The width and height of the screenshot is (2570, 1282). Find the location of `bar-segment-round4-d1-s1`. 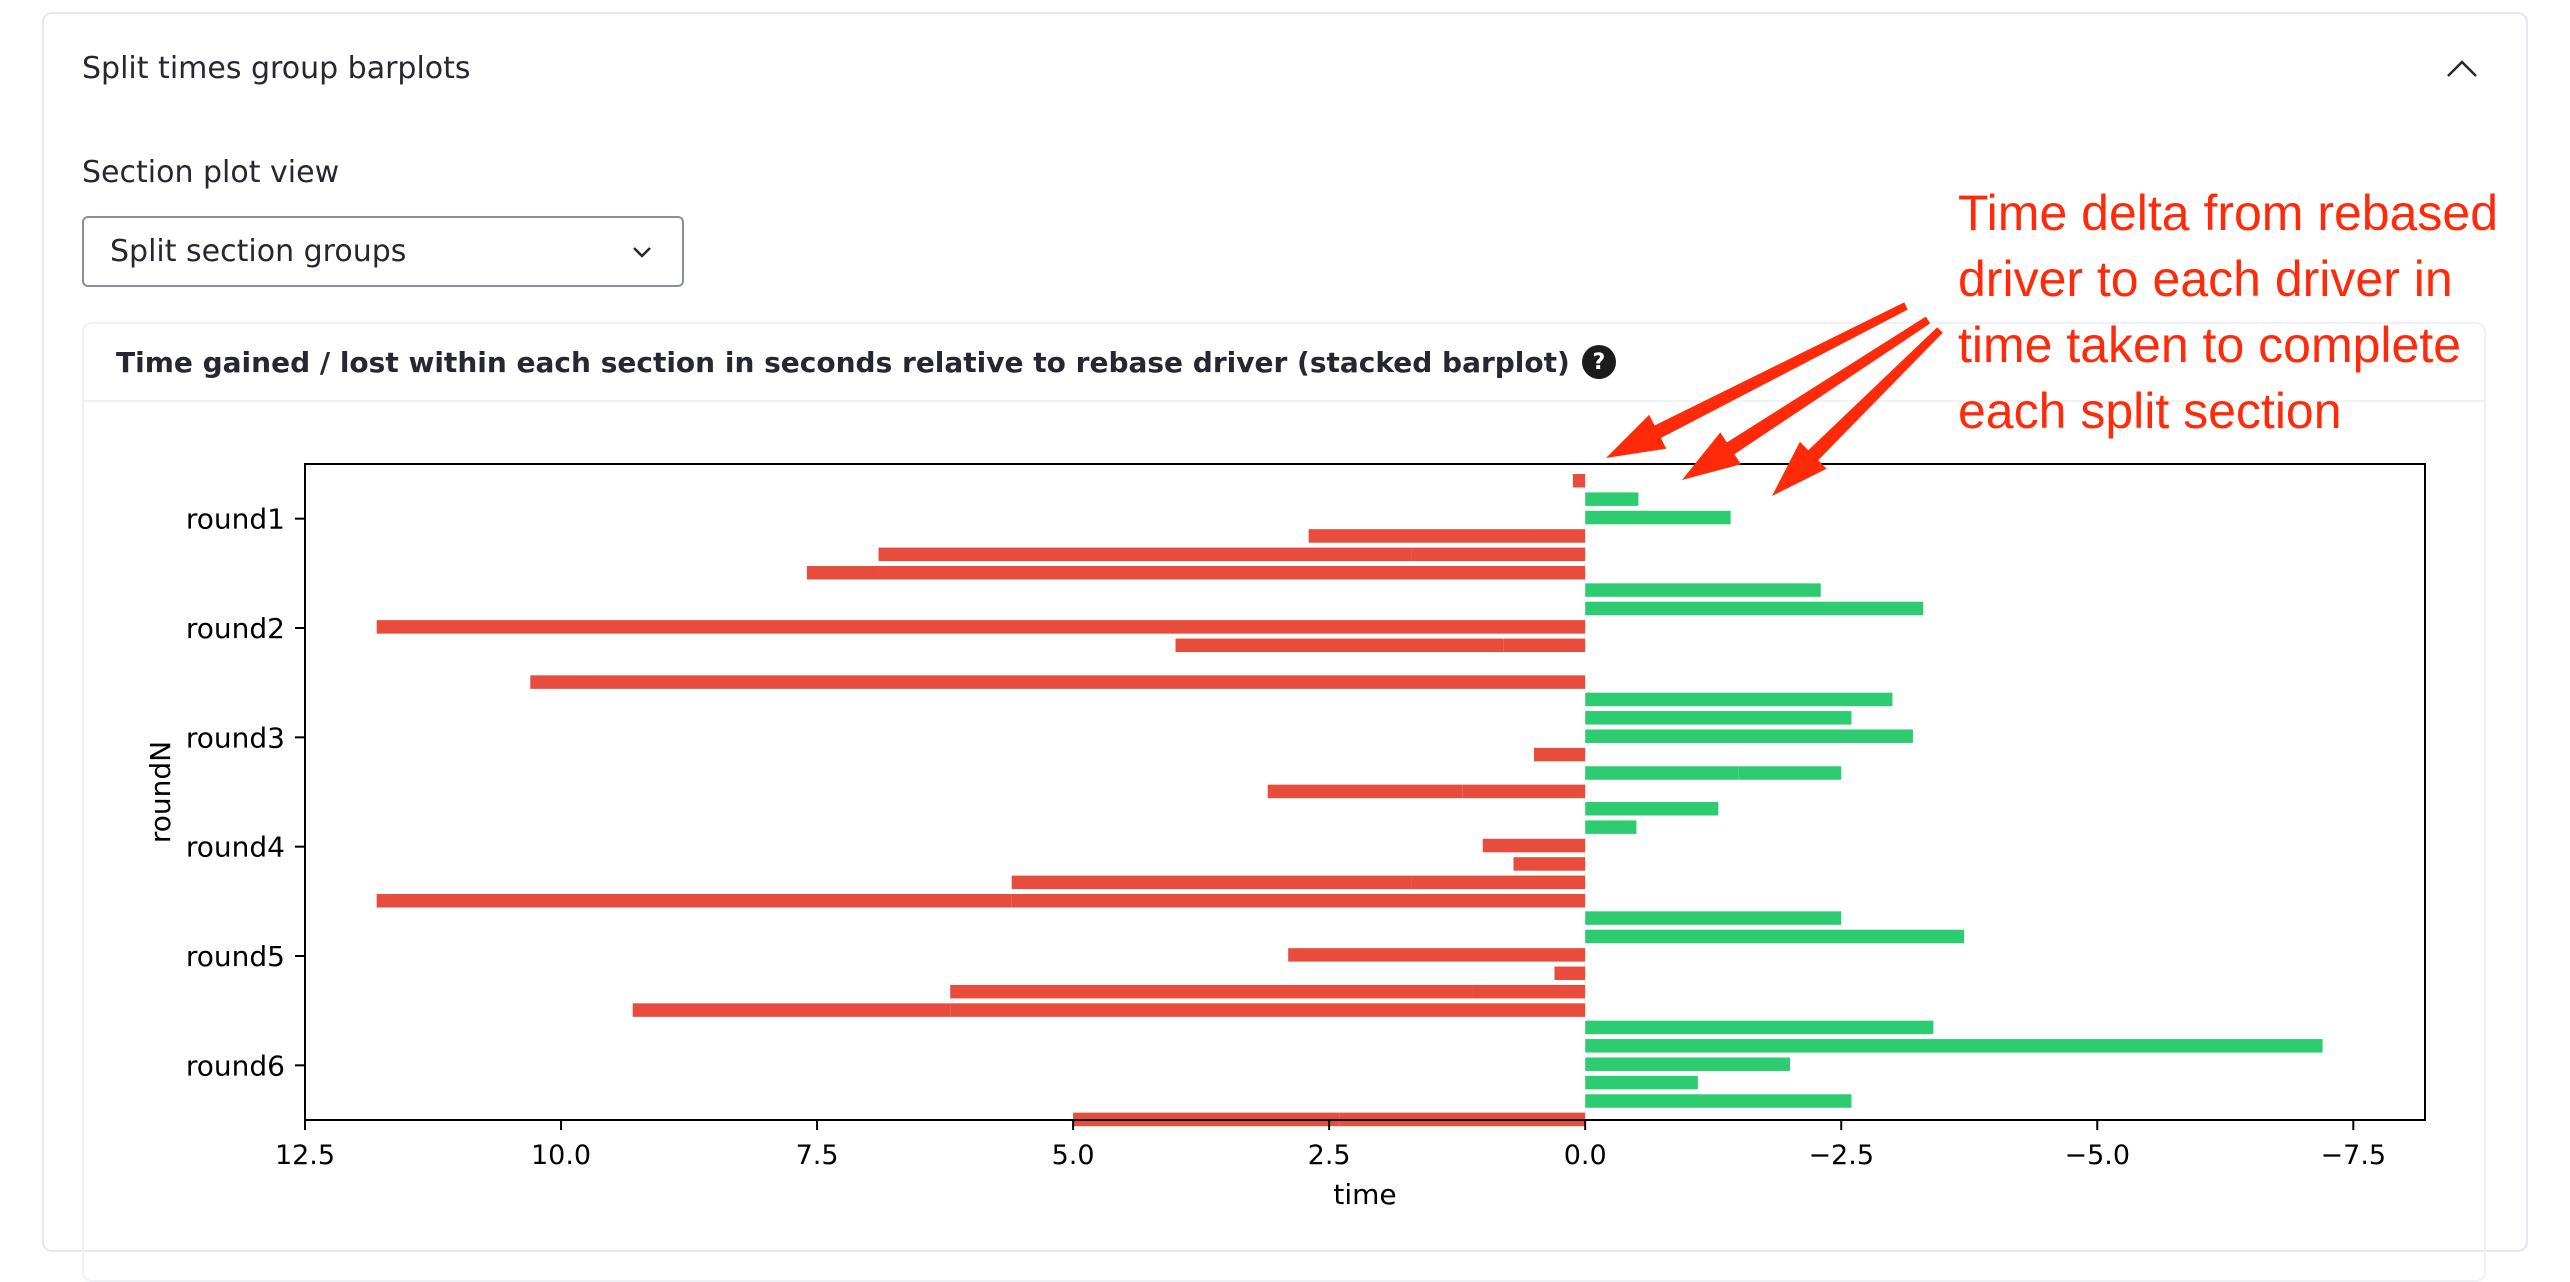

bar-segment-round4-d1-s1 is located at coordinates (1652, 809).